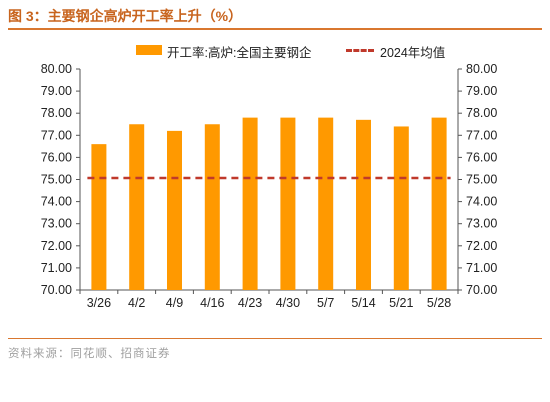 The height and width of the screenshot is (402, 550). I want to click on source-divider, so click(275, 338).